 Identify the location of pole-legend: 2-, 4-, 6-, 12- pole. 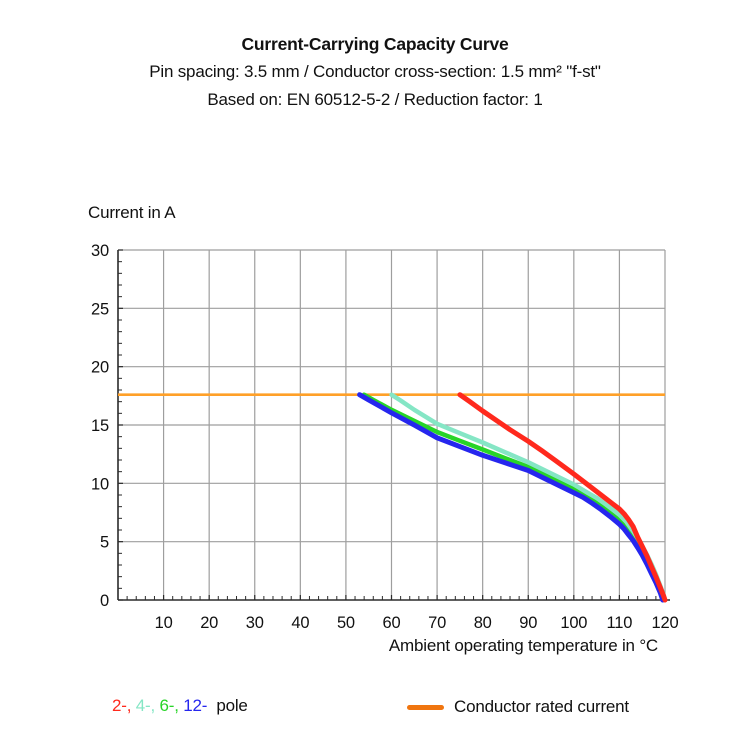
(180, 706).